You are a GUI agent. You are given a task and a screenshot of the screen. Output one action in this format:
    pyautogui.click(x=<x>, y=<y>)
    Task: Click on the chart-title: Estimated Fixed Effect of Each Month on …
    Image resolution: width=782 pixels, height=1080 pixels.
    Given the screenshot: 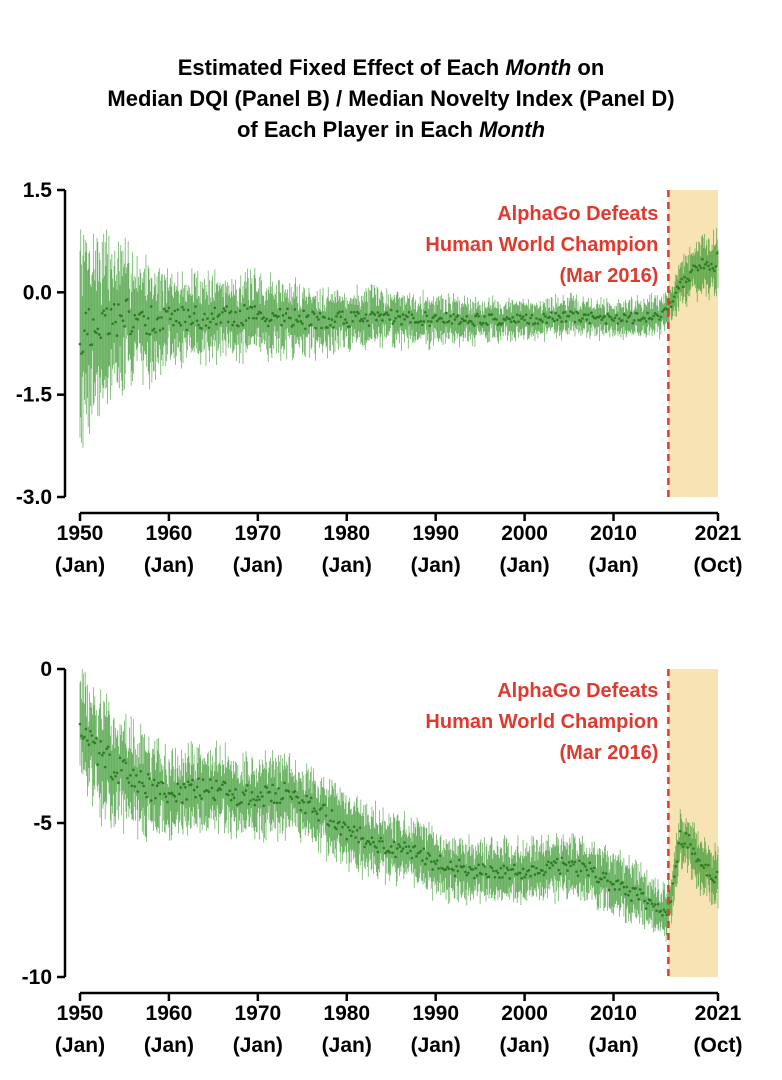 What is the action you would take?
    pyautogui.click(x=391, y=98)
    